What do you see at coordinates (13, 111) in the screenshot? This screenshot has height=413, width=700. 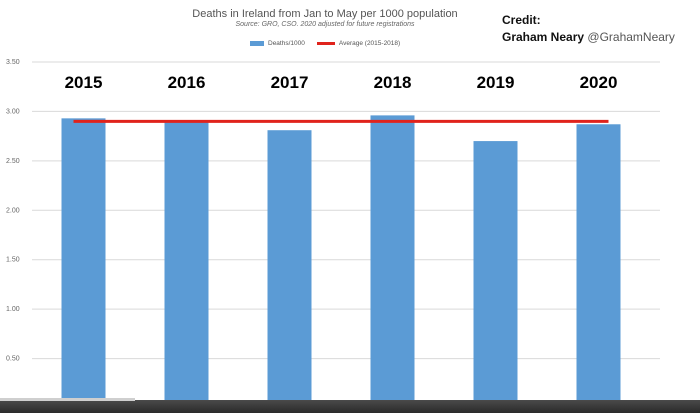 I see `y-tick-label: 3.00` at bounding box center [13, 111].